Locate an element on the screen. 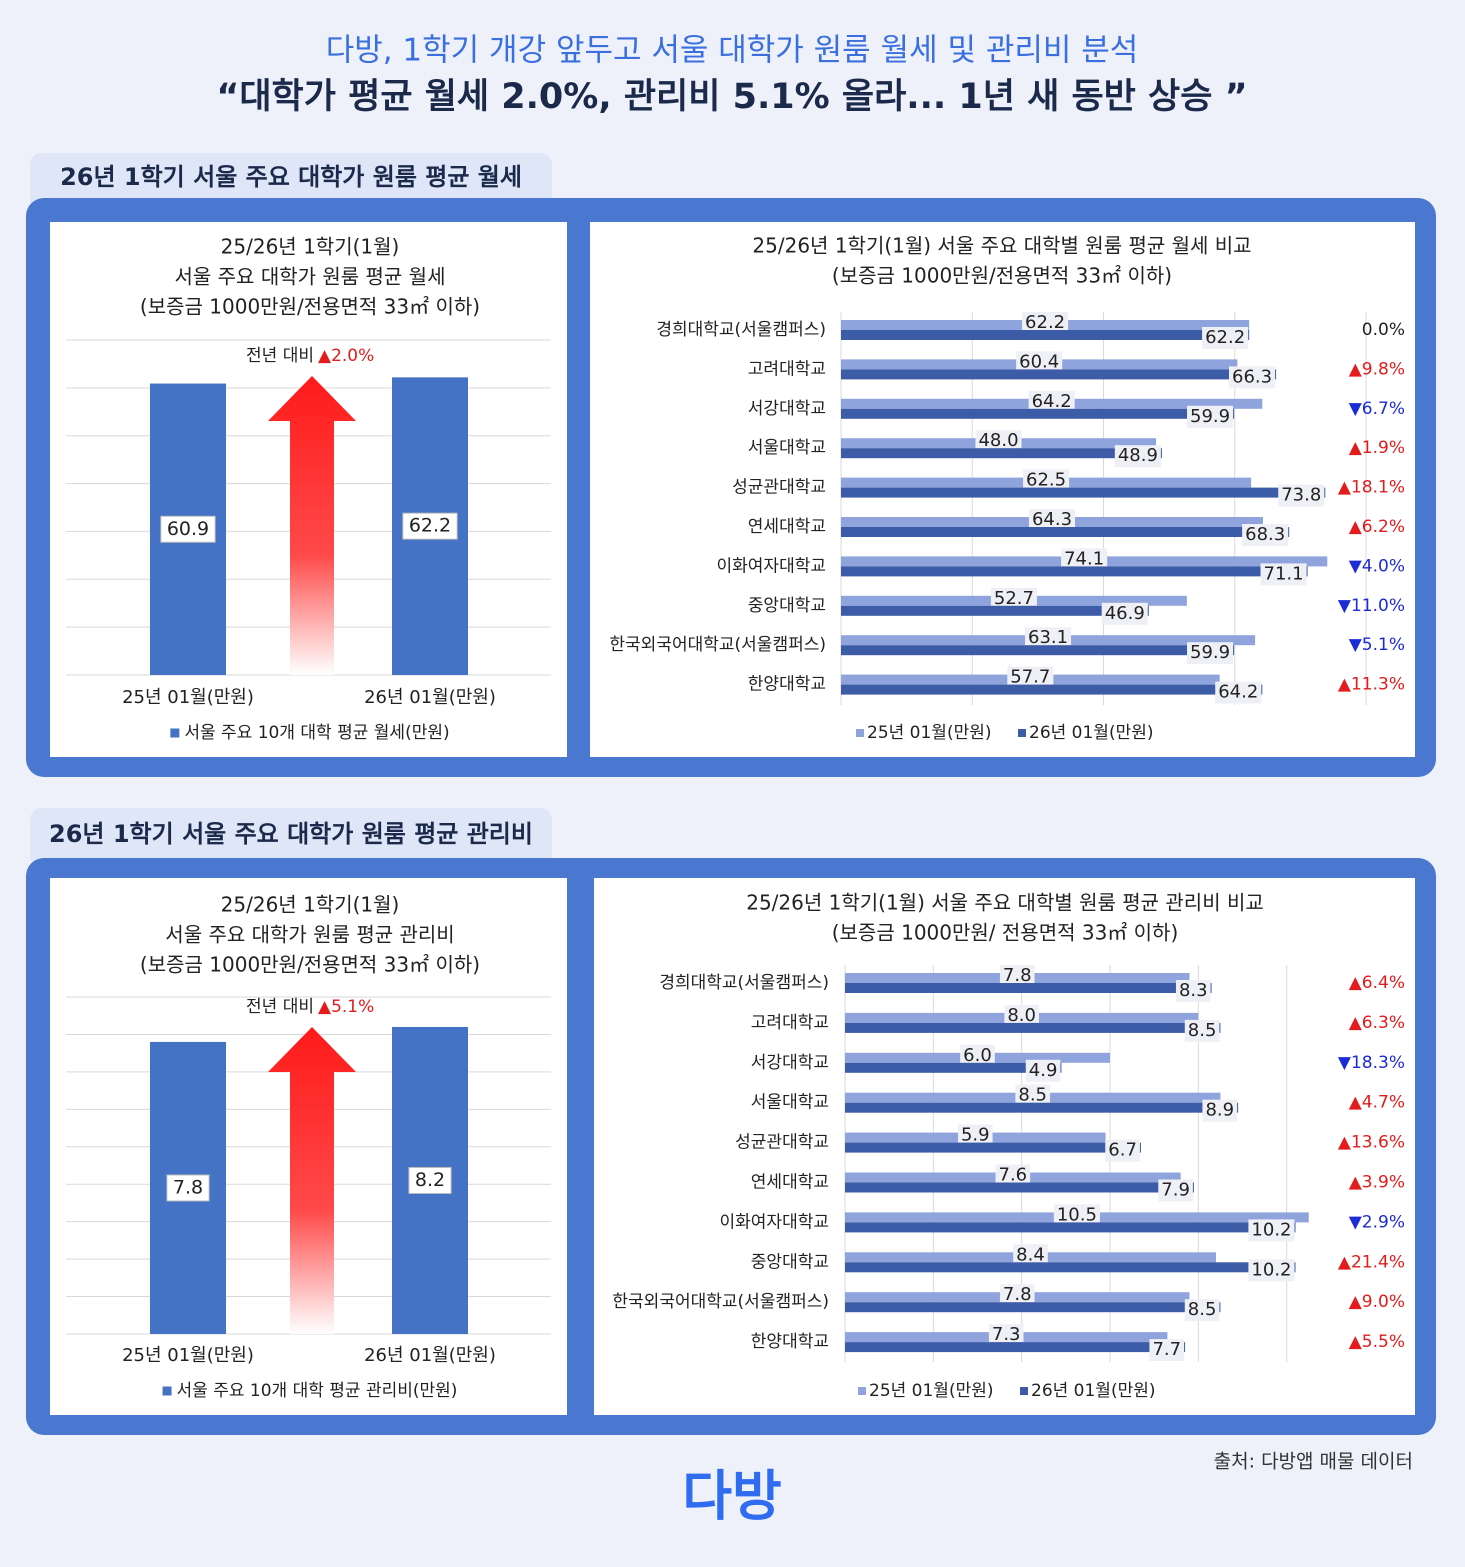  data-label: 74.1 is located at coordinates (1084, 558).